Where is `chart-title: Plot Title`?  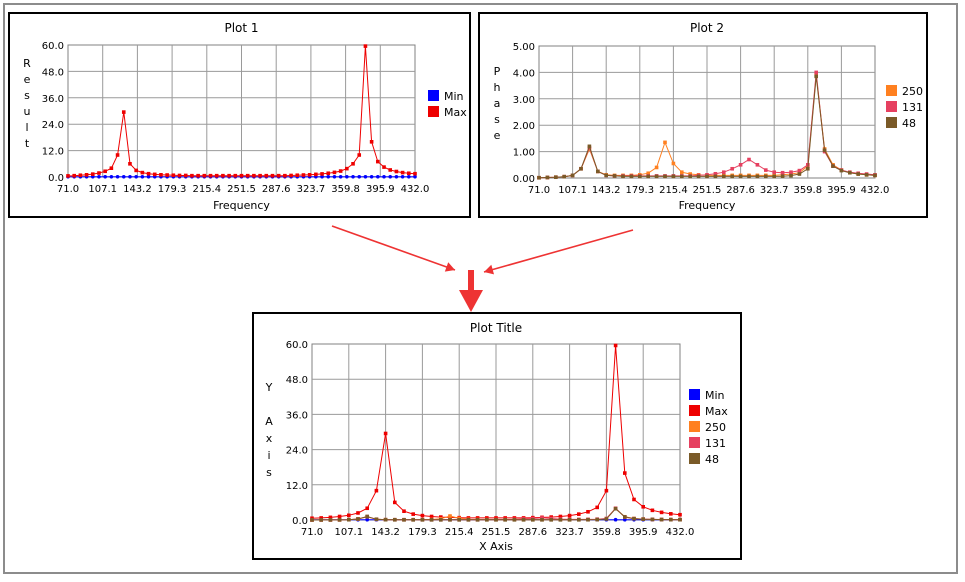 chart-title: Plot Title is located at coordinates (496, 328).